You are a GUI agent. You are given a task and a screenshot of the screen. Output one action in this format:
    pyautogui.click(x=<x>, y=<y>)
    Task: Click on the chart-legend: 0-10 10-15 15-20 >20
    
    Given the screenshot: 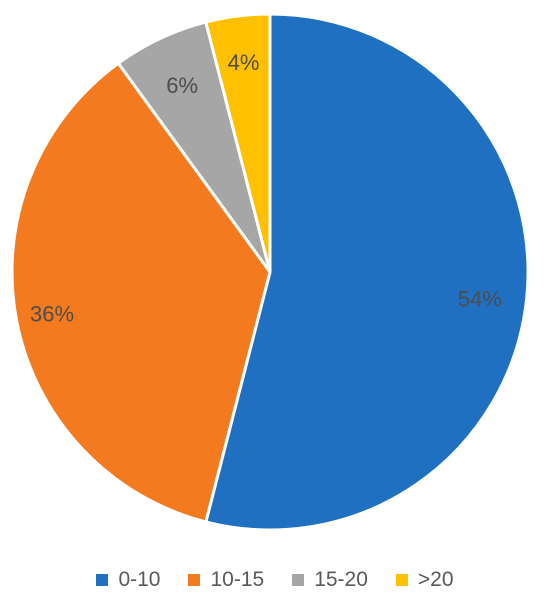 What is the action you would take?
    pyautogui.click(x=275, y=580)
    